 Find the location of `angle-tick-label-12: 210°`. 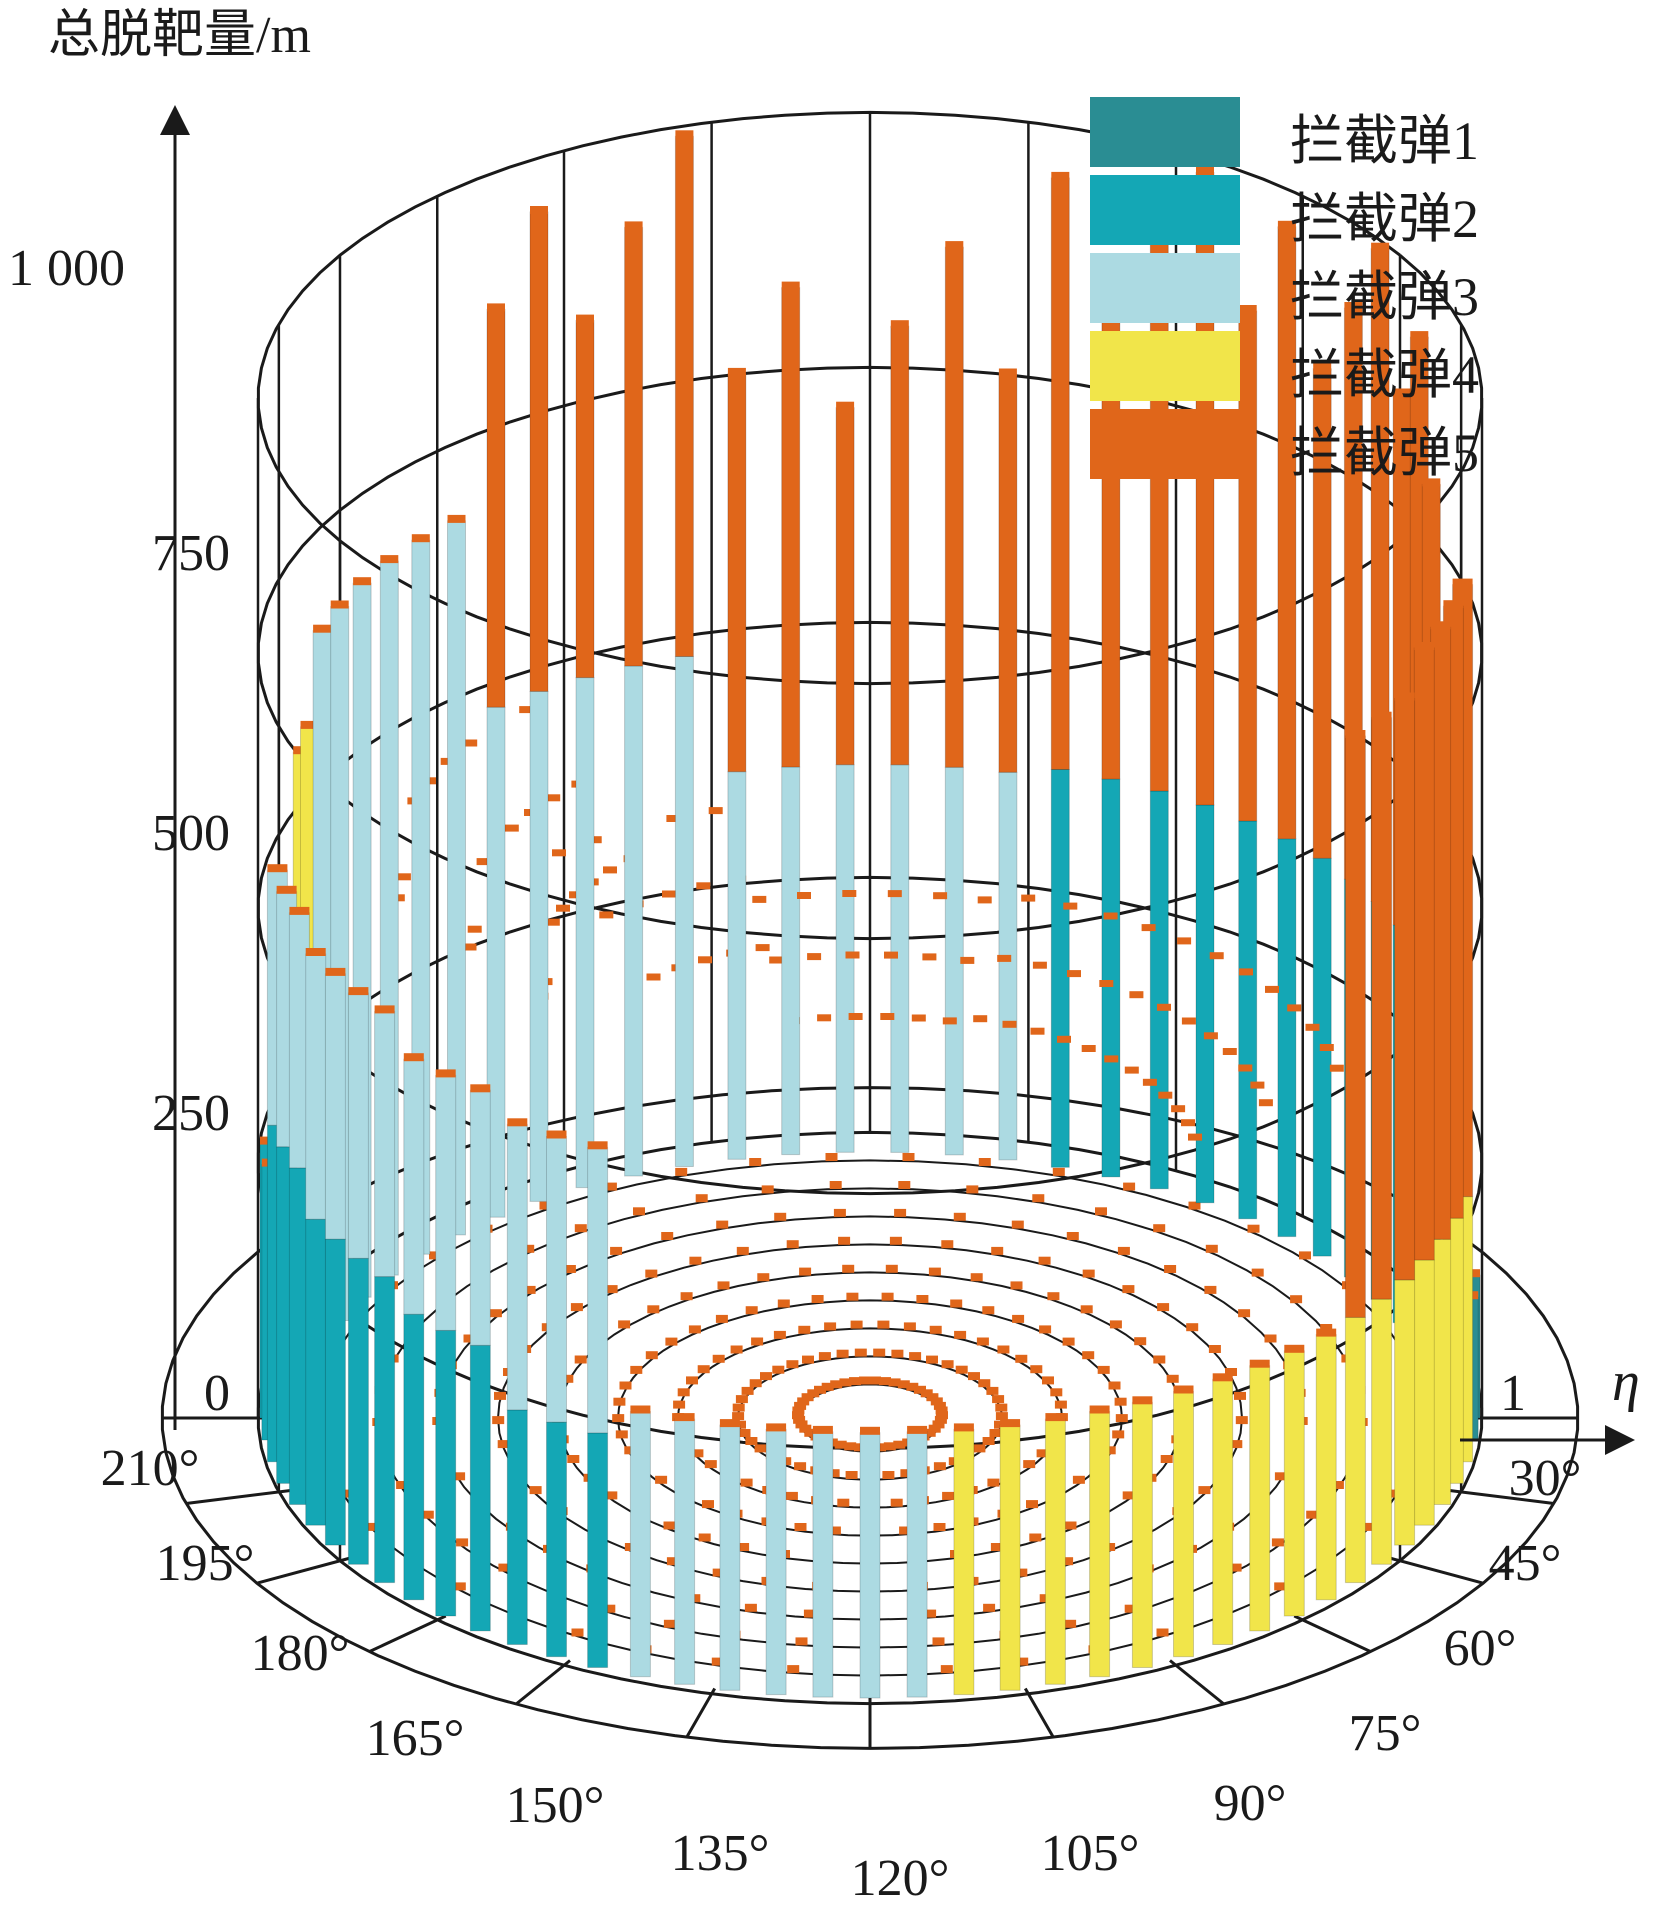

angle-tick-label-12: 210° is located at coordinates (150, 1468).